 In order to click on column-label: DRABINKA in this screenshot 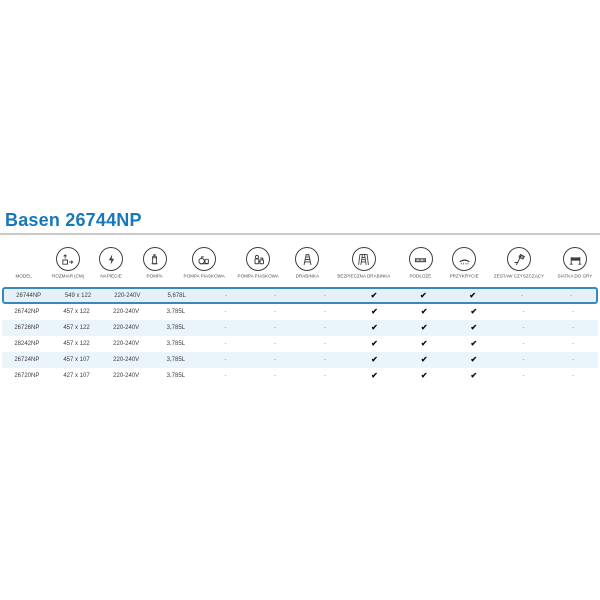, I will do `click(307, 277)`.